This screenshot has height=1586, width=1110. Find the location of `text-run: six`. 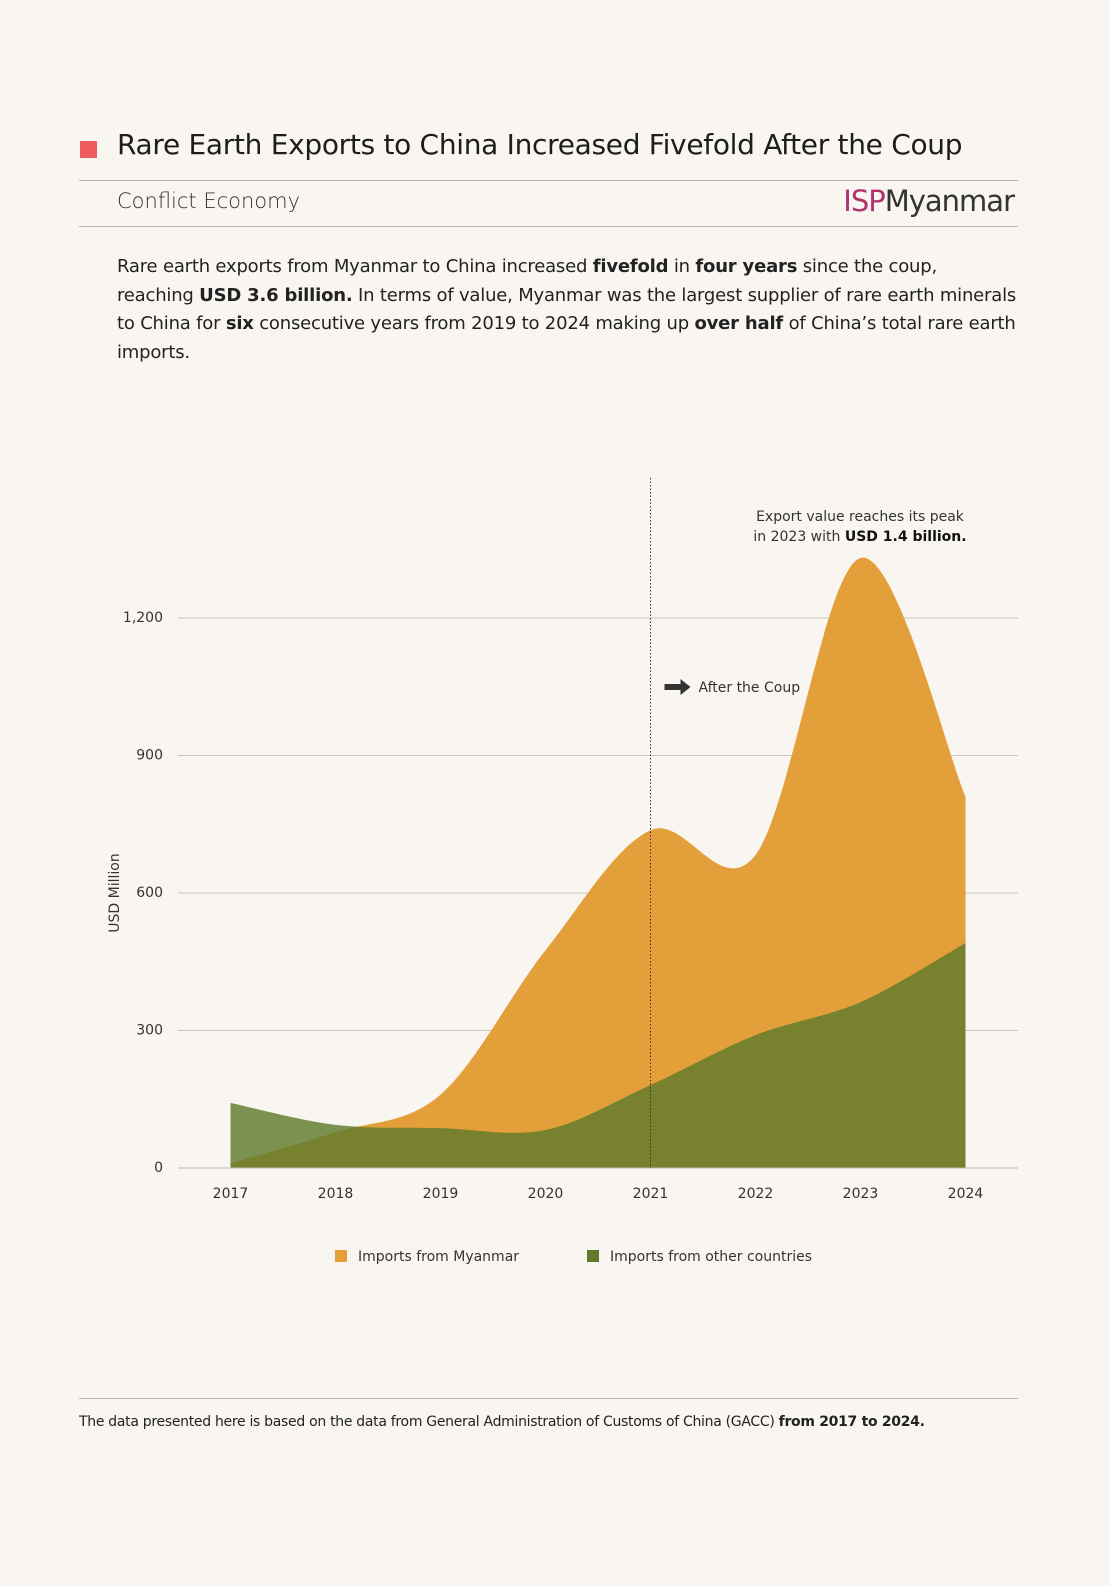

text-run: six is located at coordinates (239, 323).